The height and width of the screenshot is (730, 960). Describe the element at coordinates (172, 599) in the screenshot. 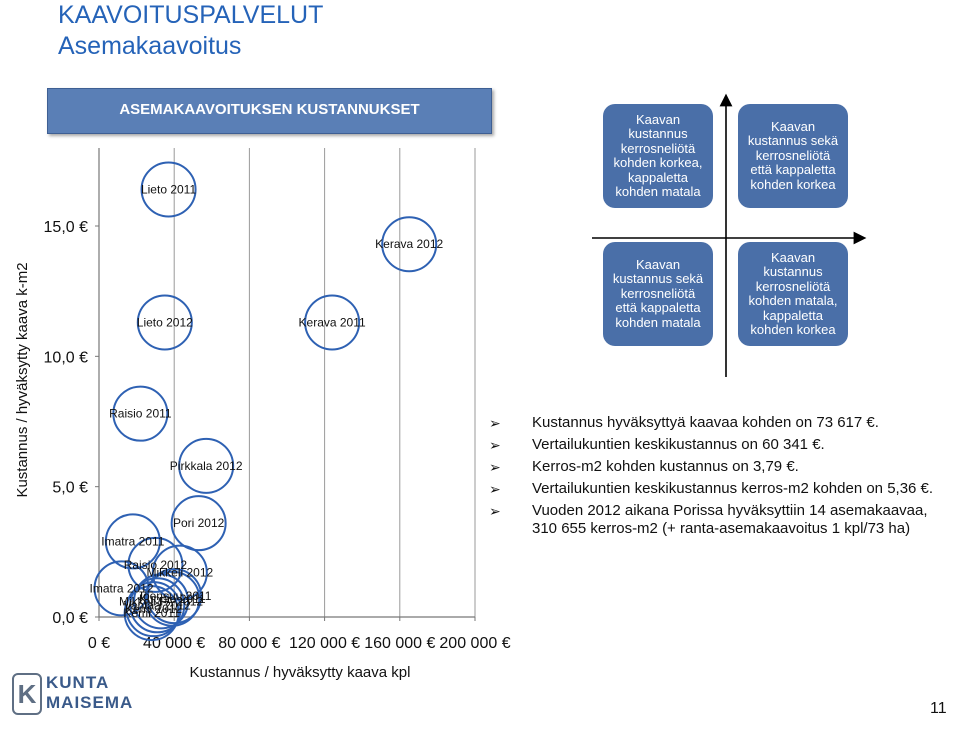

I see `data-point-label: Kuopio 2011` at that location.